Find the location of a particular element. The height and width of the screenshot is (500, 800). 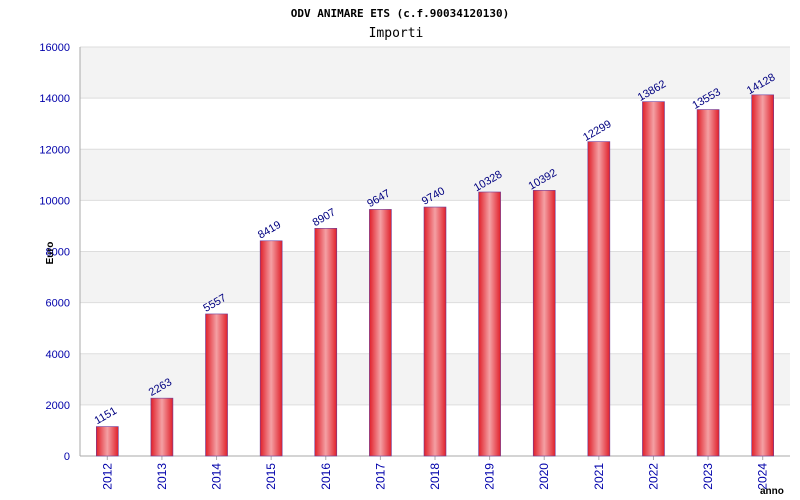

y-tick-label: 2000 is located at coordinates (58, 406).